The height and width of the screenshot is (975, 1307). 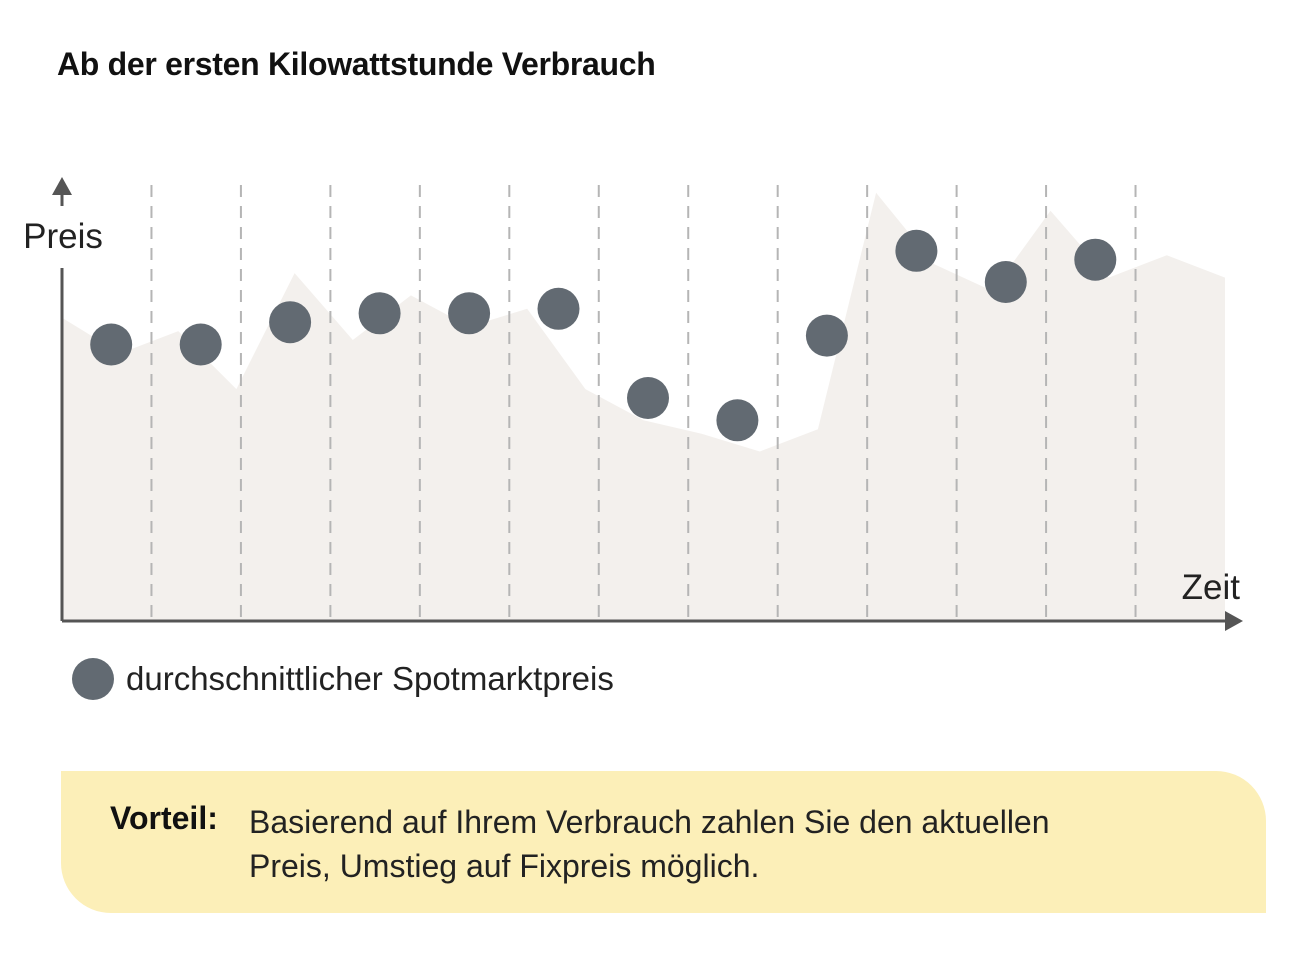 I want to click on advantage-text-line-2: Preis, Umstieg auf Fixpreis möglich., so click(x=504, y=866).